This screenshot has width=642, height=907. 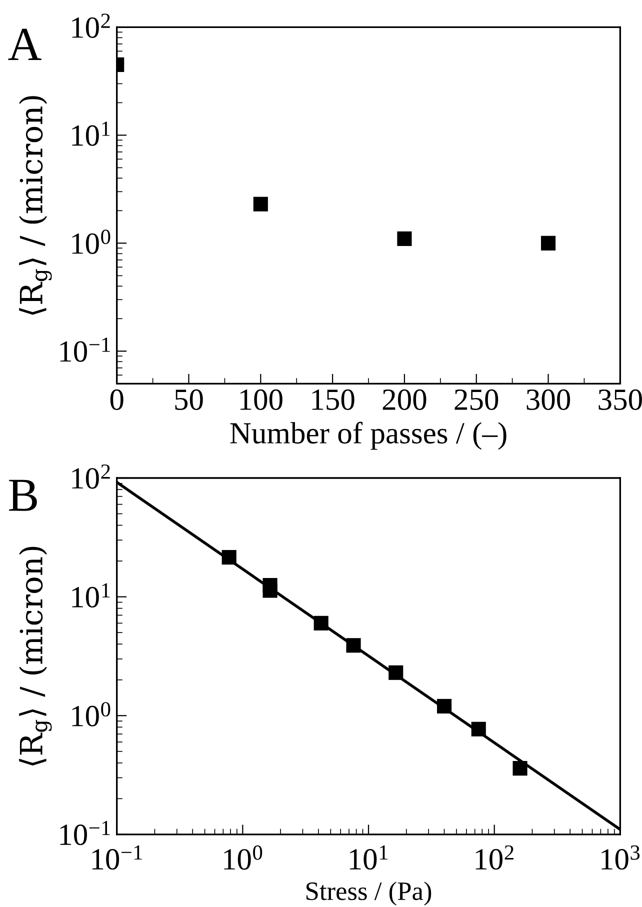 What do you see at coordinates (25, 44) in the screenshot?
I see `chart-title: A` at bounding box center [25, 44].